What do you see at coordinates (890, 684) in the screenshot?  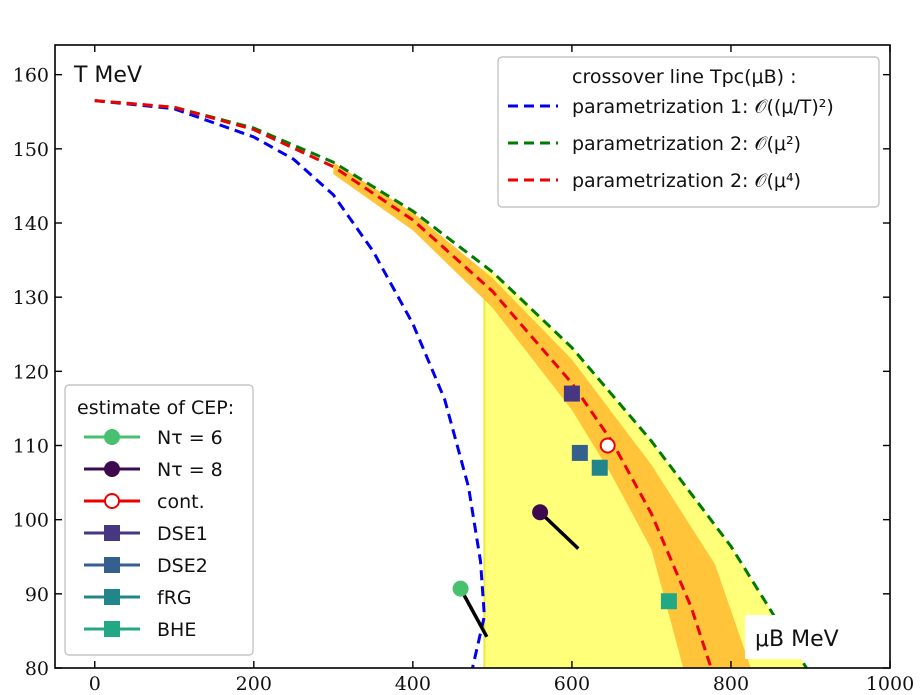 I see `x-tick-label: 1000` at bounding box center [890, 684].